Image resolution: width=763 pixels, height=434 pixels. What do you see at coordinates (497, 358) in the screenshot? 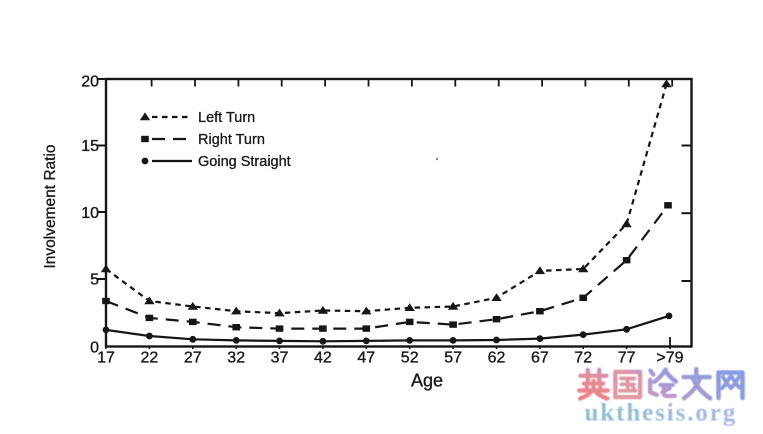
I see `svg-text: 62` at bounding box center [497, 358].